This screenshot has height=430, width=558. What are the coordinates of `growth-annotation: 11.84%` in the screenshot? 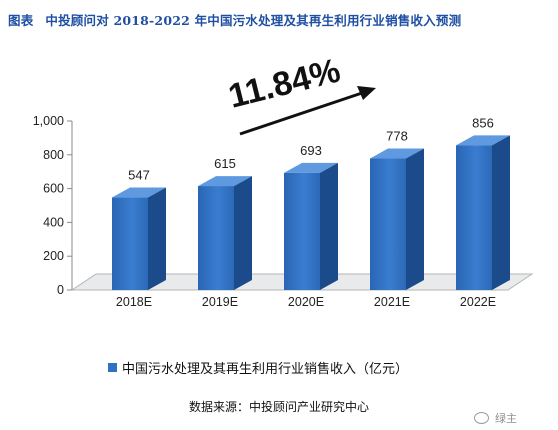 It's located at (300, 93).